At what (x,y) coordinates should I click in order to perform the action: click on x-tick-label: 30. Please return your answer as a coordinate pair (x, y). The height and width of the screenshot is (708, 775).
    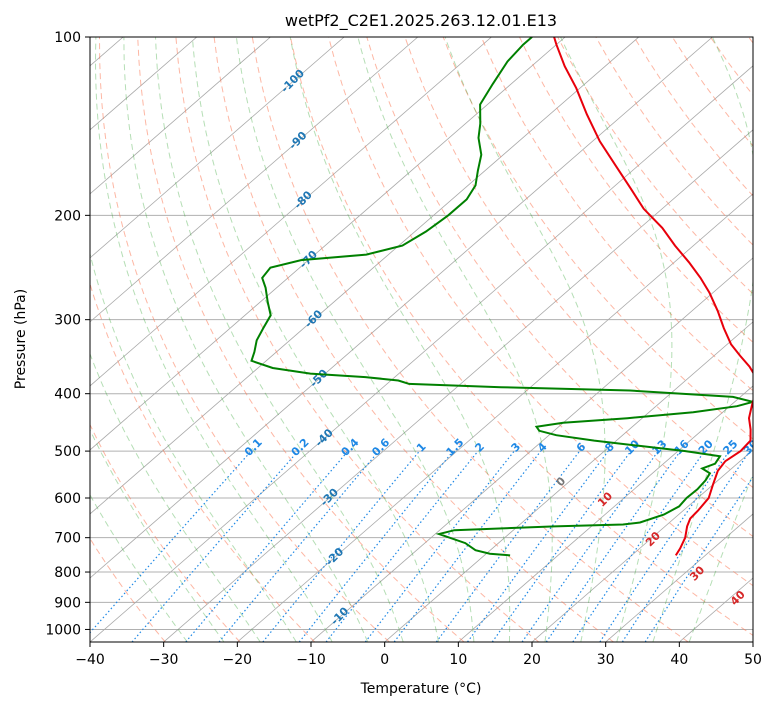
    Looking at the image, I should click on (606, 660).